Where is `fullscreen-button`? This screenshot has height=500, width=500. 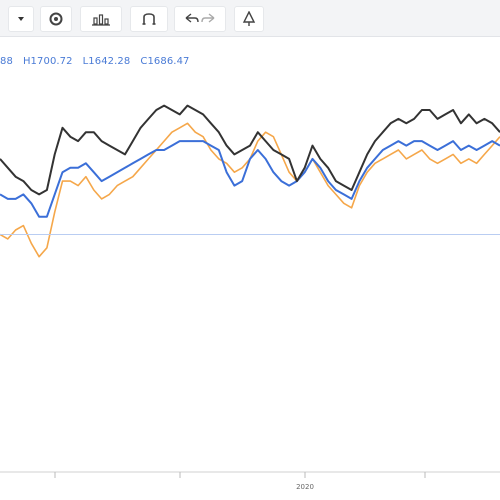 fullscreen-button is located at coordinates (249, 19).